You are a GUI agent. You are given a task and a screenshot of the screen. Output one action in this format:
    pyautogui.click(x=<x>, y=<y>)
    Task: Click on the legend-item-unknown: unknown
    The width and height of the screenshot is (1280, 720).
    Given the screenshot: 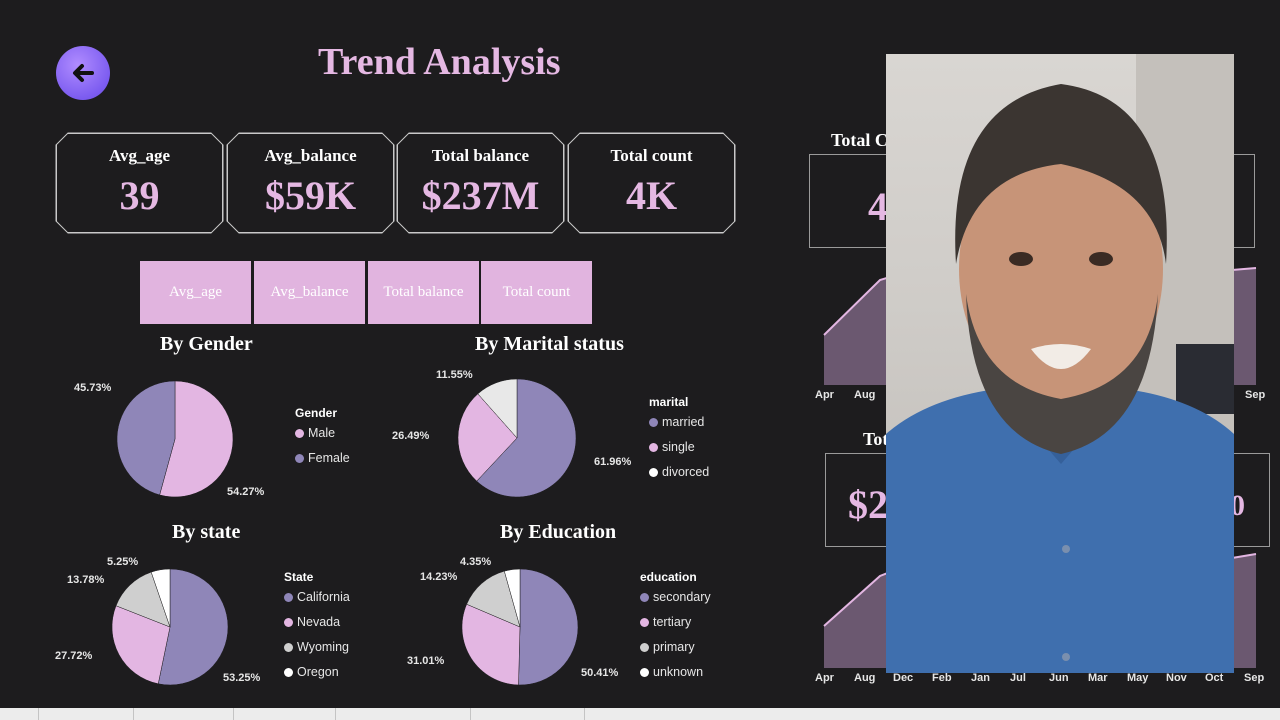 What is the action you would take?
    pyautogui.click(x=675, y=677)
    